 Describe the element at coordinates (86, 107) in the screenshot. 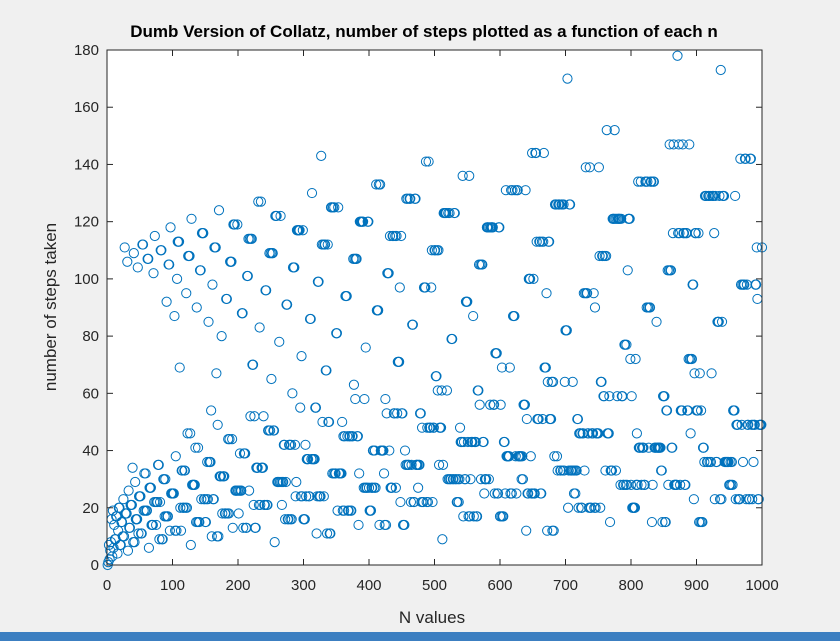

I see `y-tick-label: 160` at that location.